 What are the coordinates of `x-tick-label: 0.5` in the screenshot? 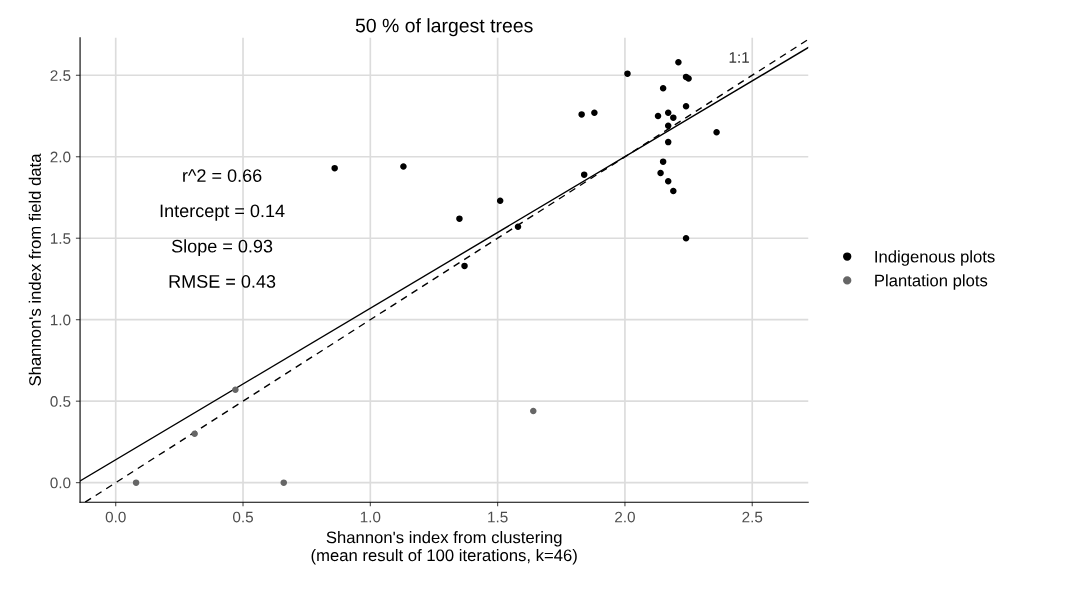 It's located at (243, 517).